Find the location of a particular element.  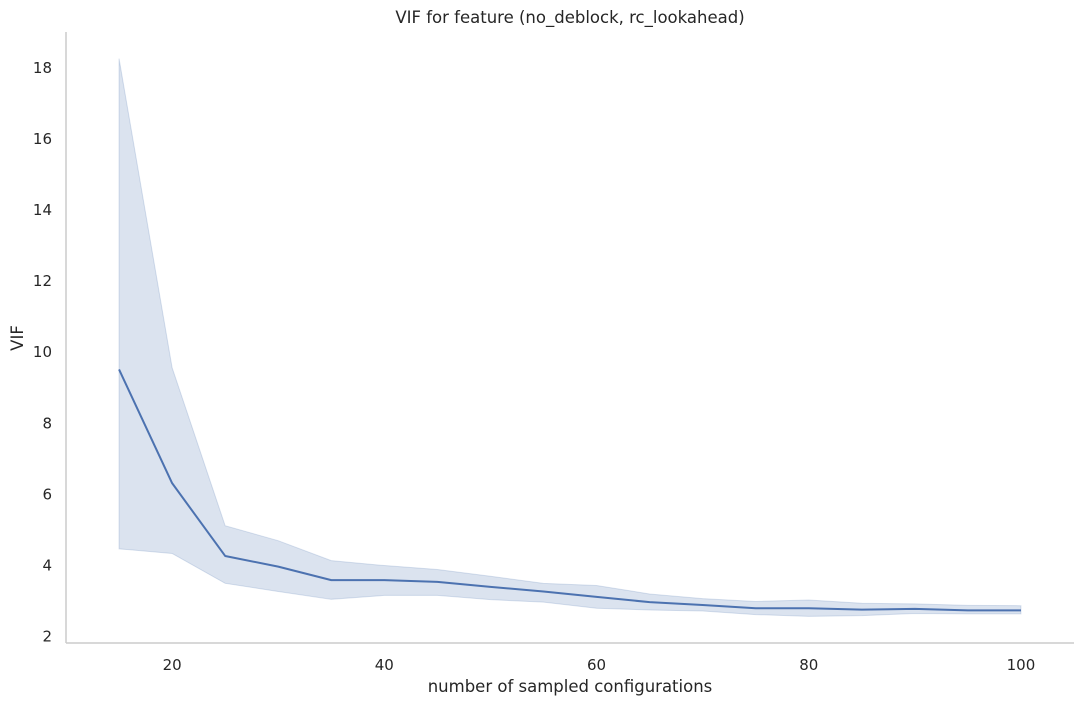

y-tick-label: 2 is located at coordinates (47, 636).